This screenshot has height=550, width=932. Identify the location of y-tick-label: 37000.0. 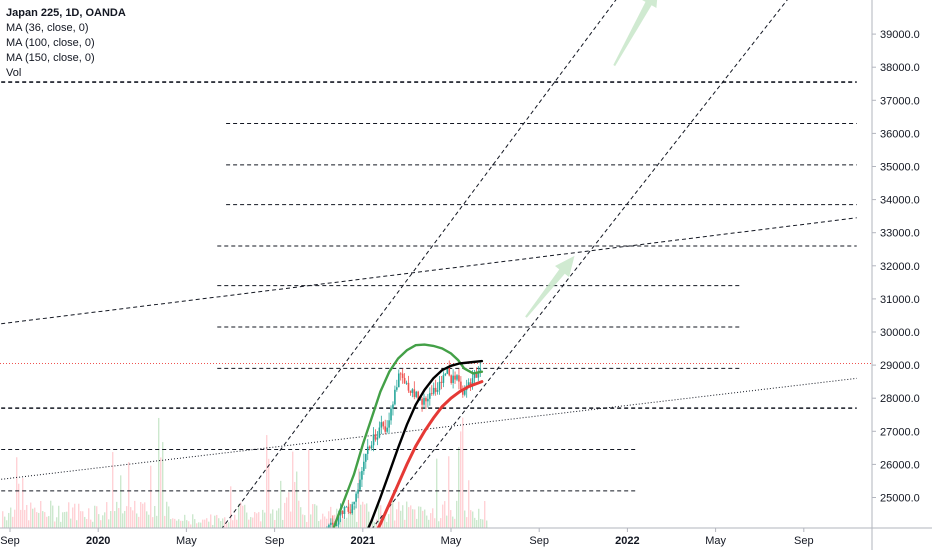
(900, 101).